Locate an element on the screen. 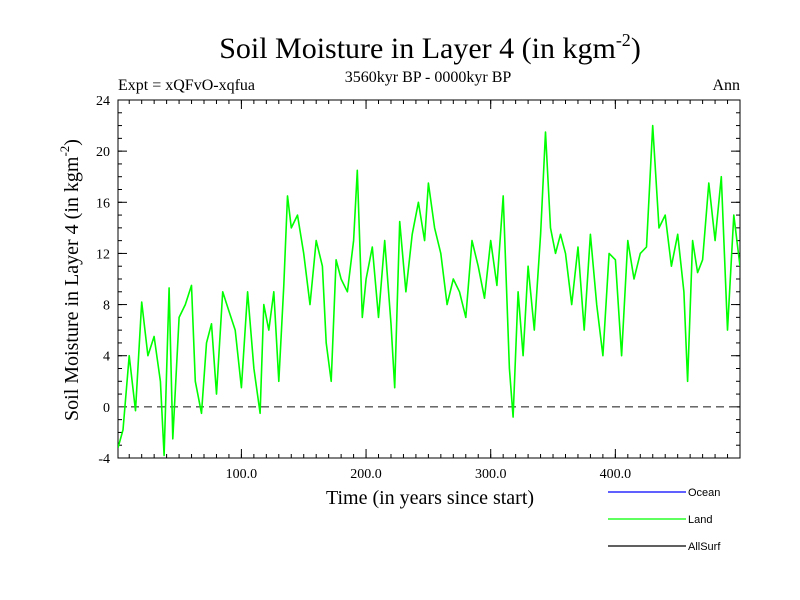 Image resolution: width=800 pixels, height=600 pixels. x-tick-labels: 100.0 200.0 300.0 400.0 is located at coordinates (428, 474).